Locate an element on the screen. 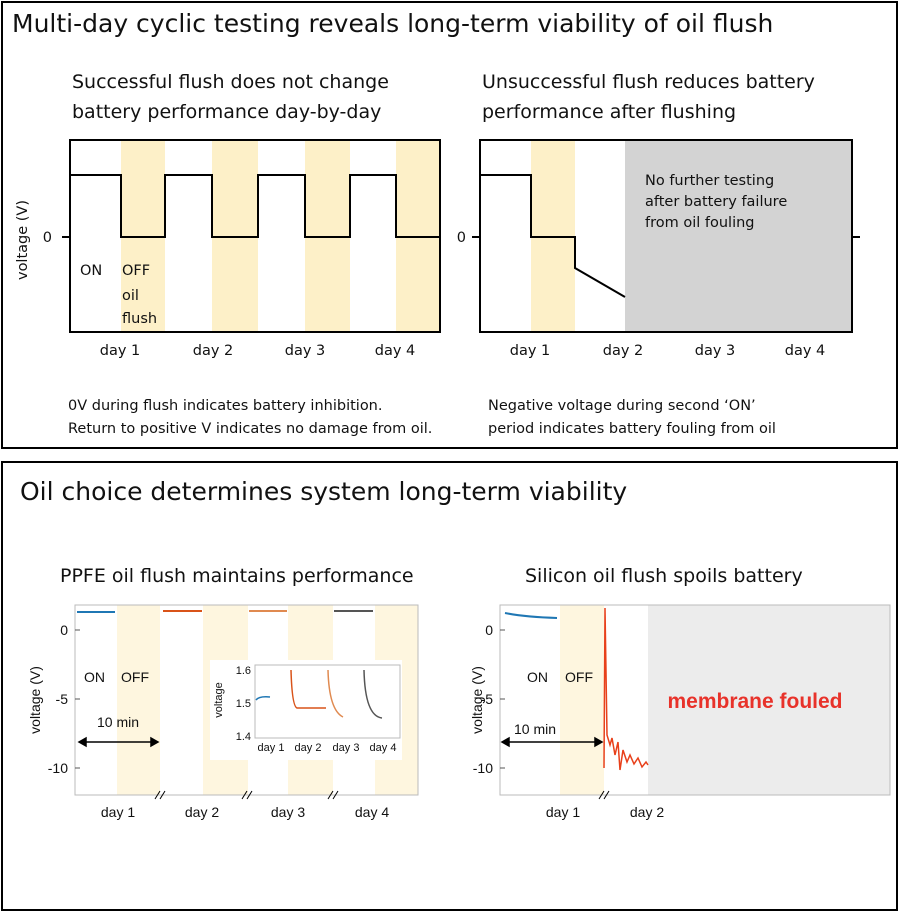 This screenshot has height=913, width=900. inset-axes is located at coordinates (327, 701).